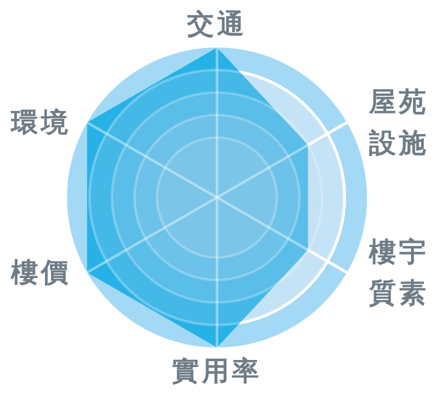 The image size is (446, 403). I want to click on category-label: 環境, so click(41, 123).